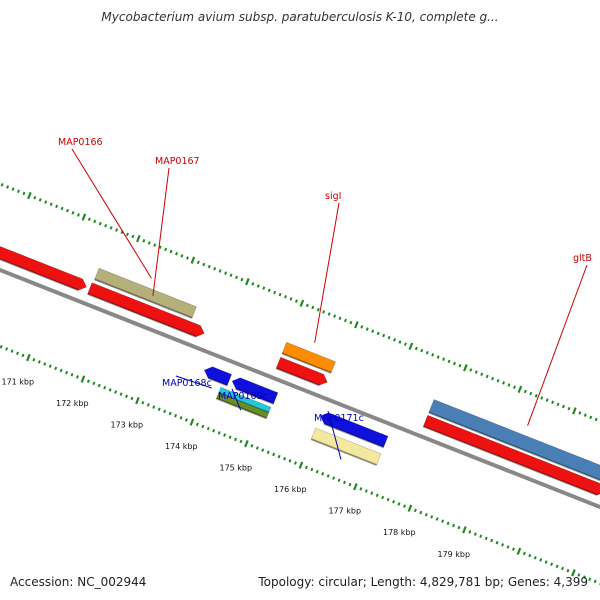  I want to click on gene-label: MAP0167, so click(177, 161).